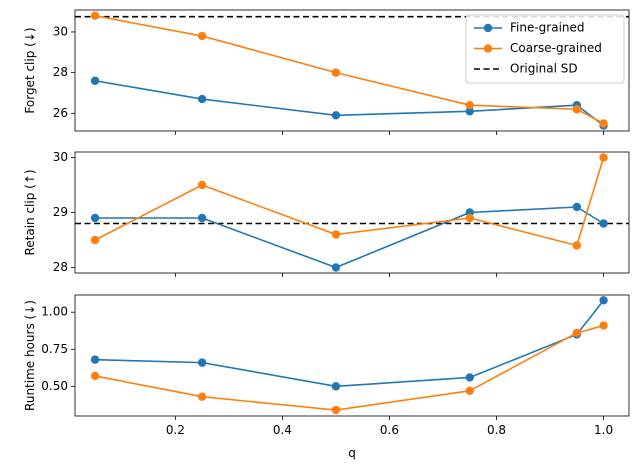  I want to click on legend-box, so click(545, 49).